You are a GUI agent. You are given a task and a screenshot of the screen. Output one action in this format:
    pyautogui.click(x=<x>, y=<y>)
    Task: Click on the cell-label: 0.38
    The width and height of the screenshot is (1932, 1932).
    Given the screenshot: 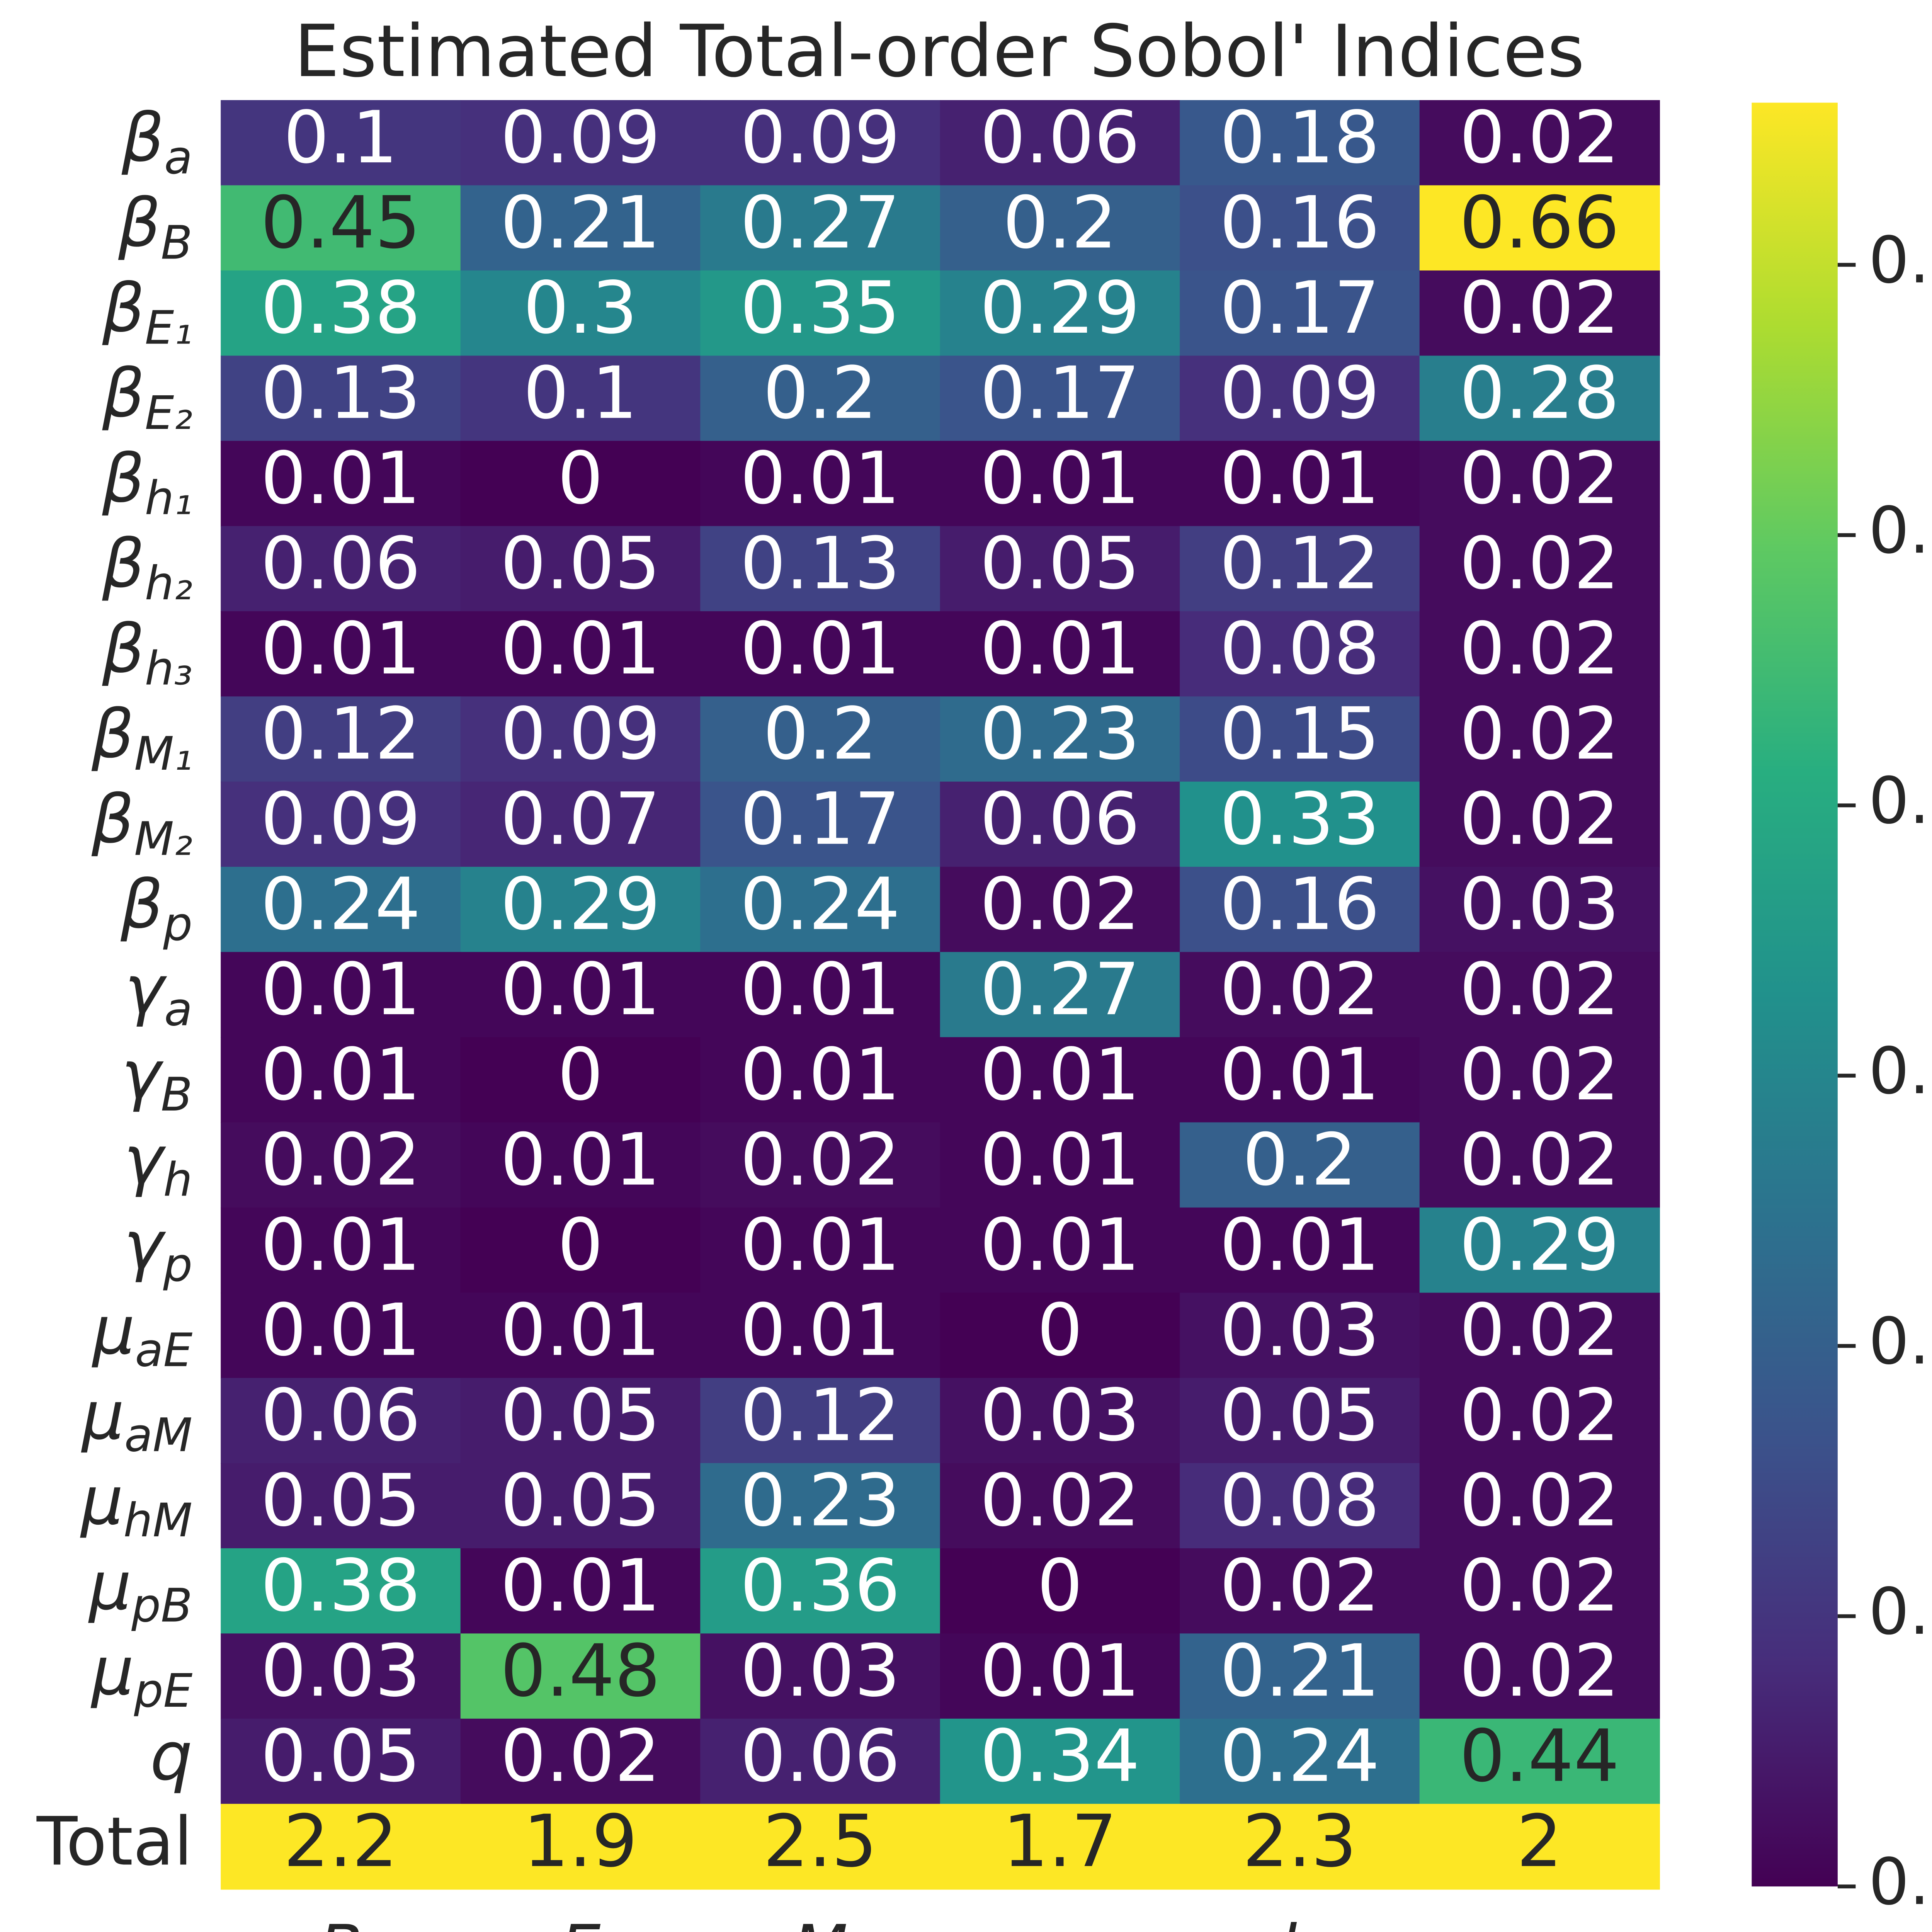 What is the action you would take?
    pyautogui.click(x=340, y=308)
    